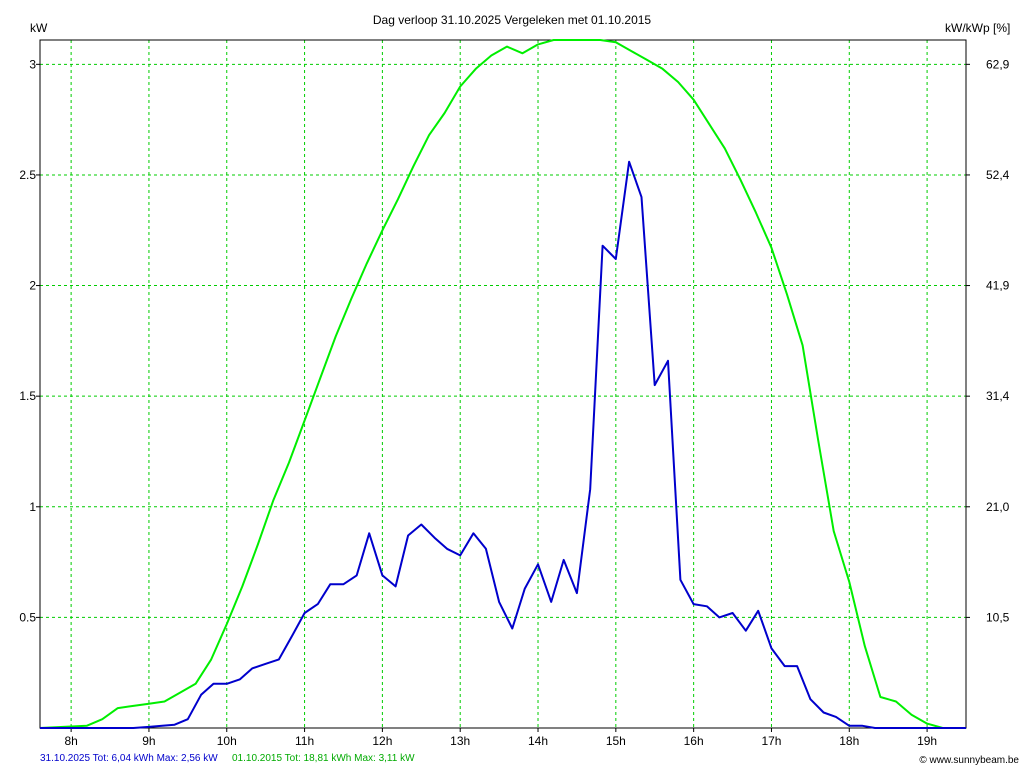  I want to click on footer-reference-stats: 01.10.2015 Tot: 18,81 kWh Max: 3,11 kW, so click(323, 758).